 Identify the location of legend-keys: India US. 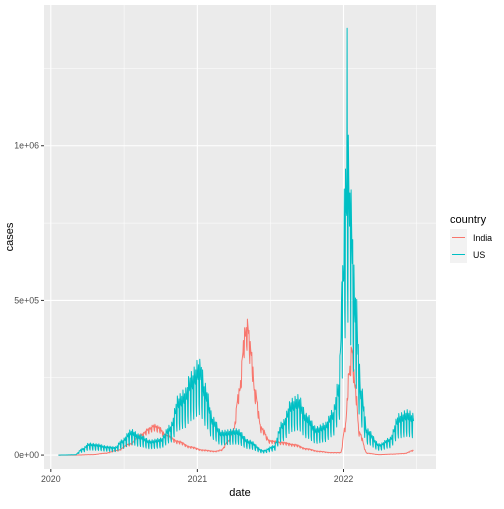
(471, 246).